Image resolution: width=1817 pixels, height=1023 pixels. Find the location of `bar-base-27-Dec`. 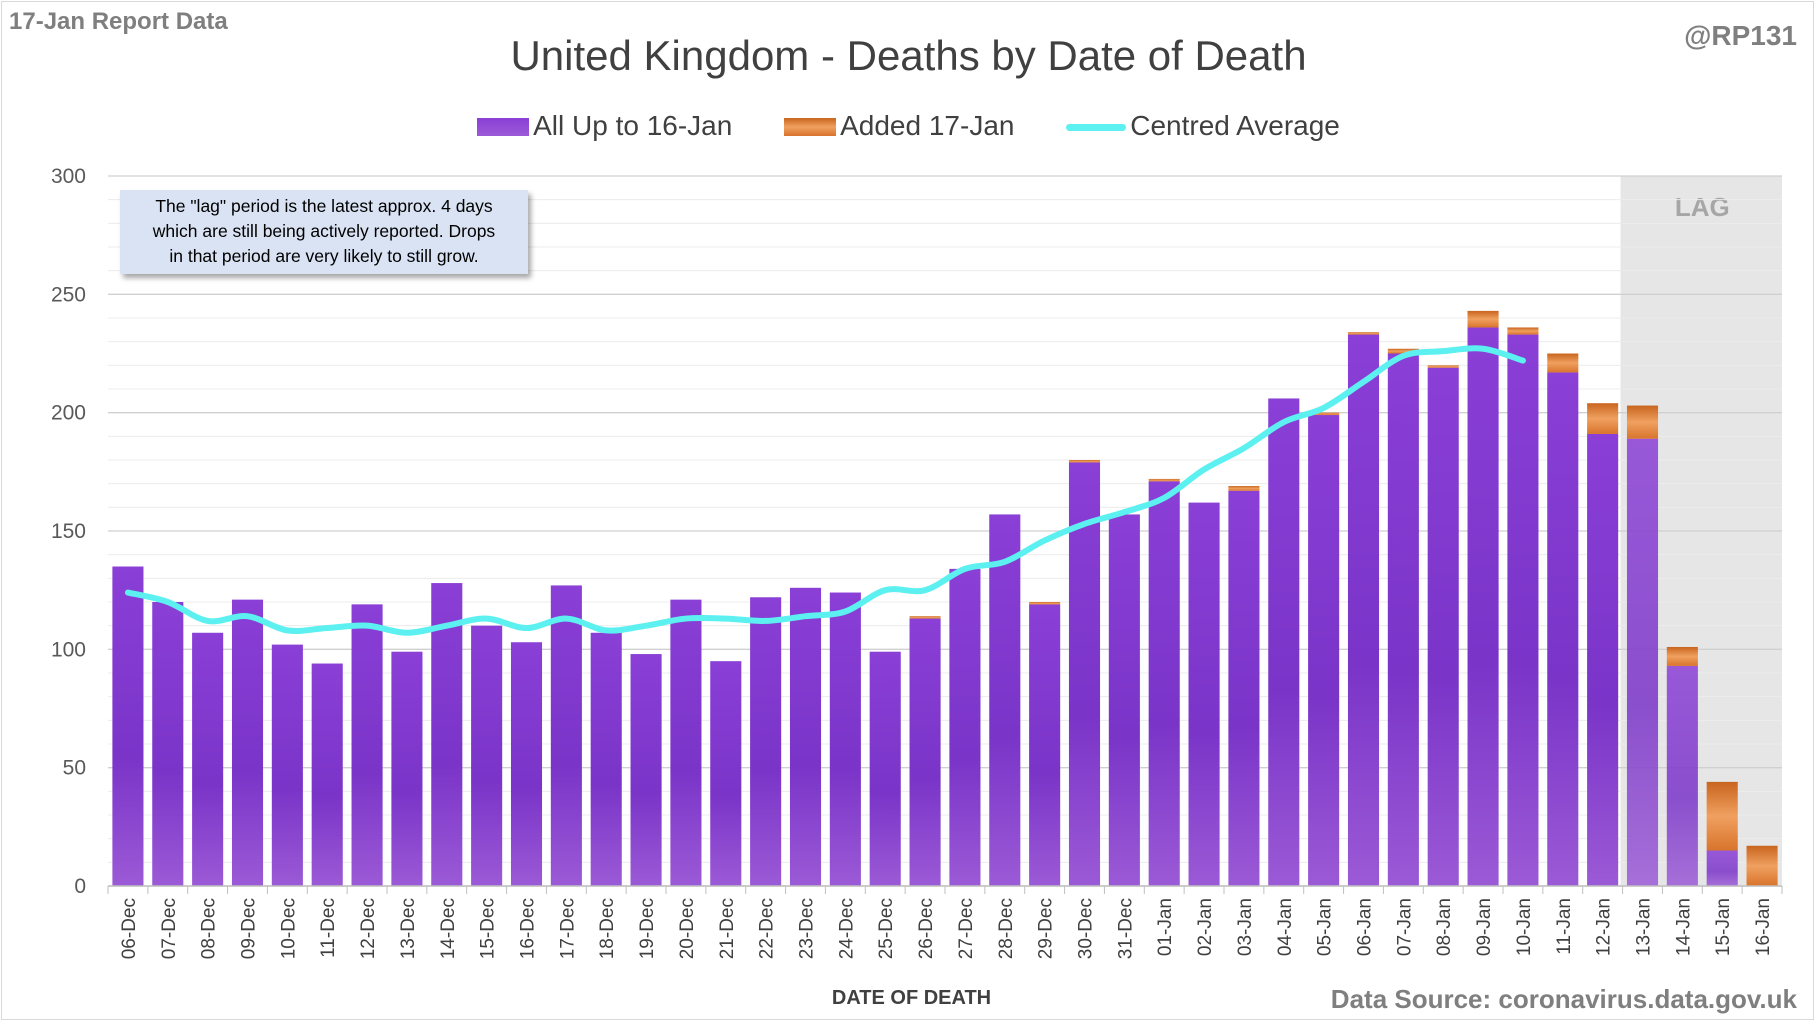

bar-base-27-Dec is located at coordinates (965, 727).